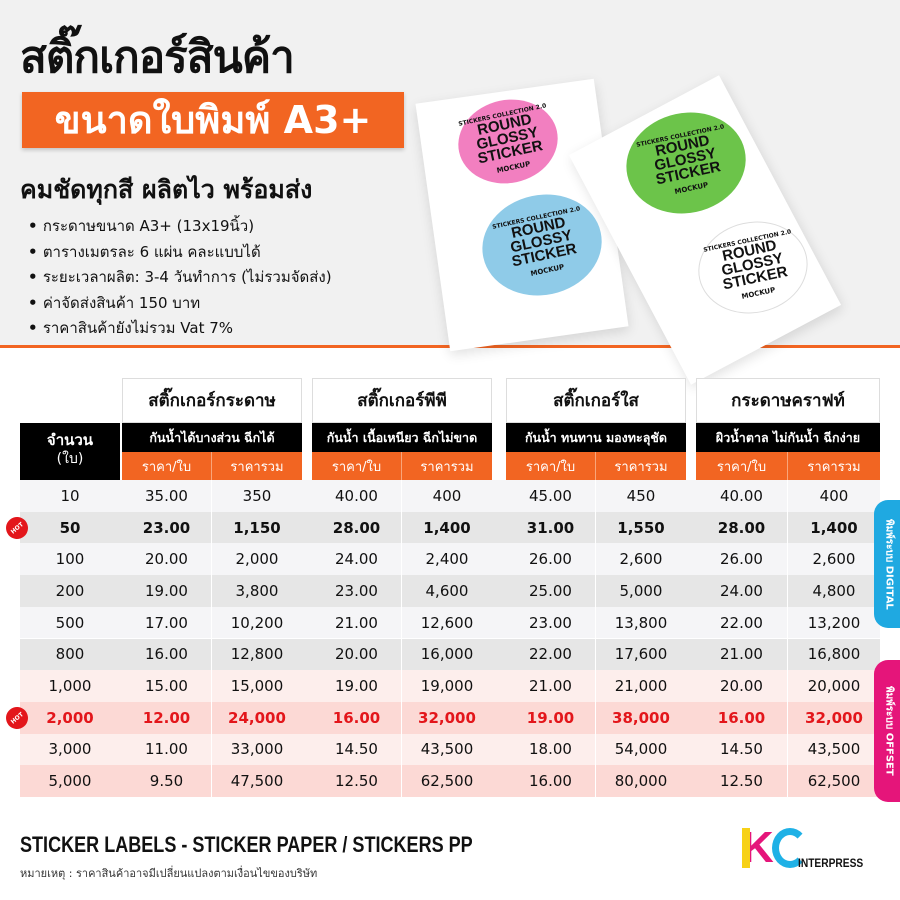 The image size is (900, 900). Describe the element at coordinates (70, 686) in the screenshot. I see `quantity-cell: 1,000` at that location.